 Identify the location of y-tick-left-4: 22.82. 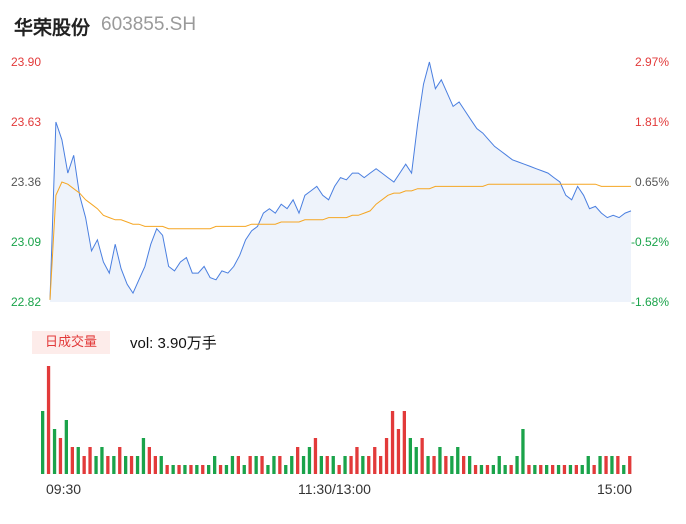
(26, 302).